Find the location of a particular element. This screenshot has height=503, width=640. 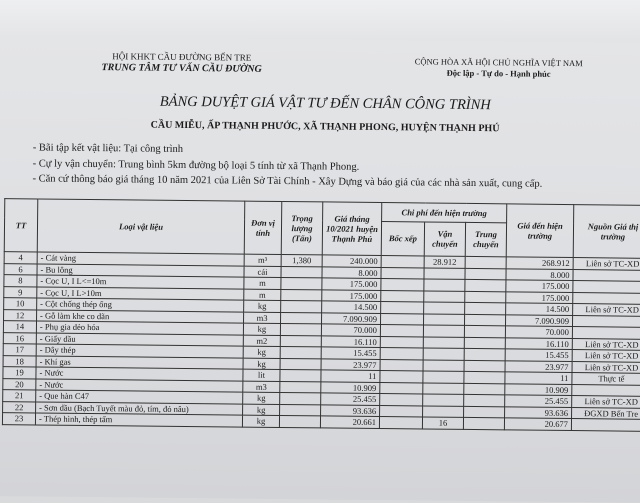

header-loading: Bốc xếp is located at coordinates (403, 238).